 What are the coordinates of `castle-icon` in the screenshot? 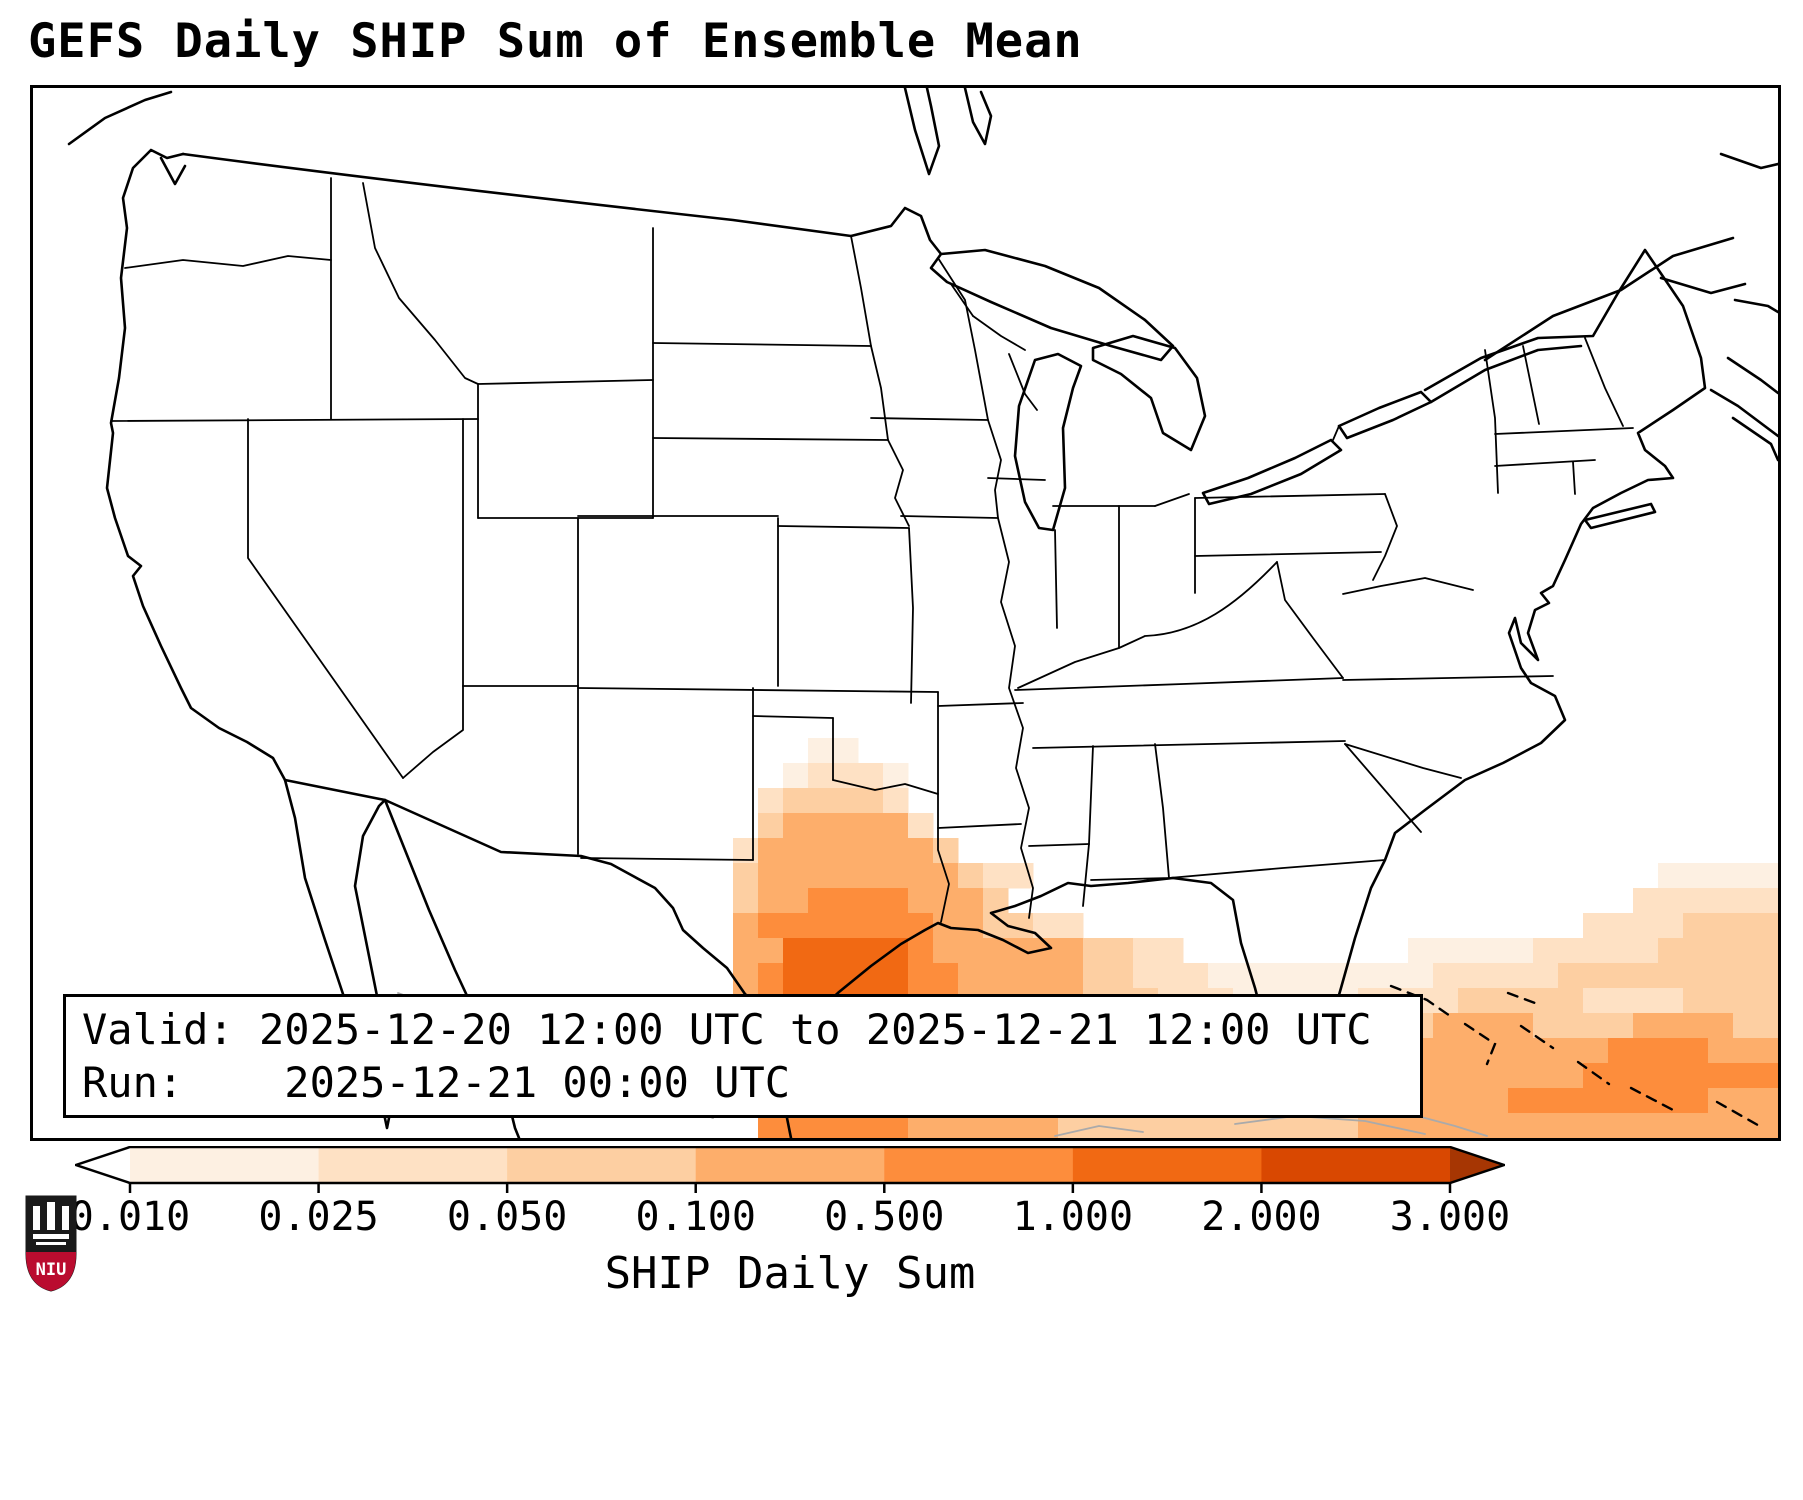 It's located at (51, 1223).